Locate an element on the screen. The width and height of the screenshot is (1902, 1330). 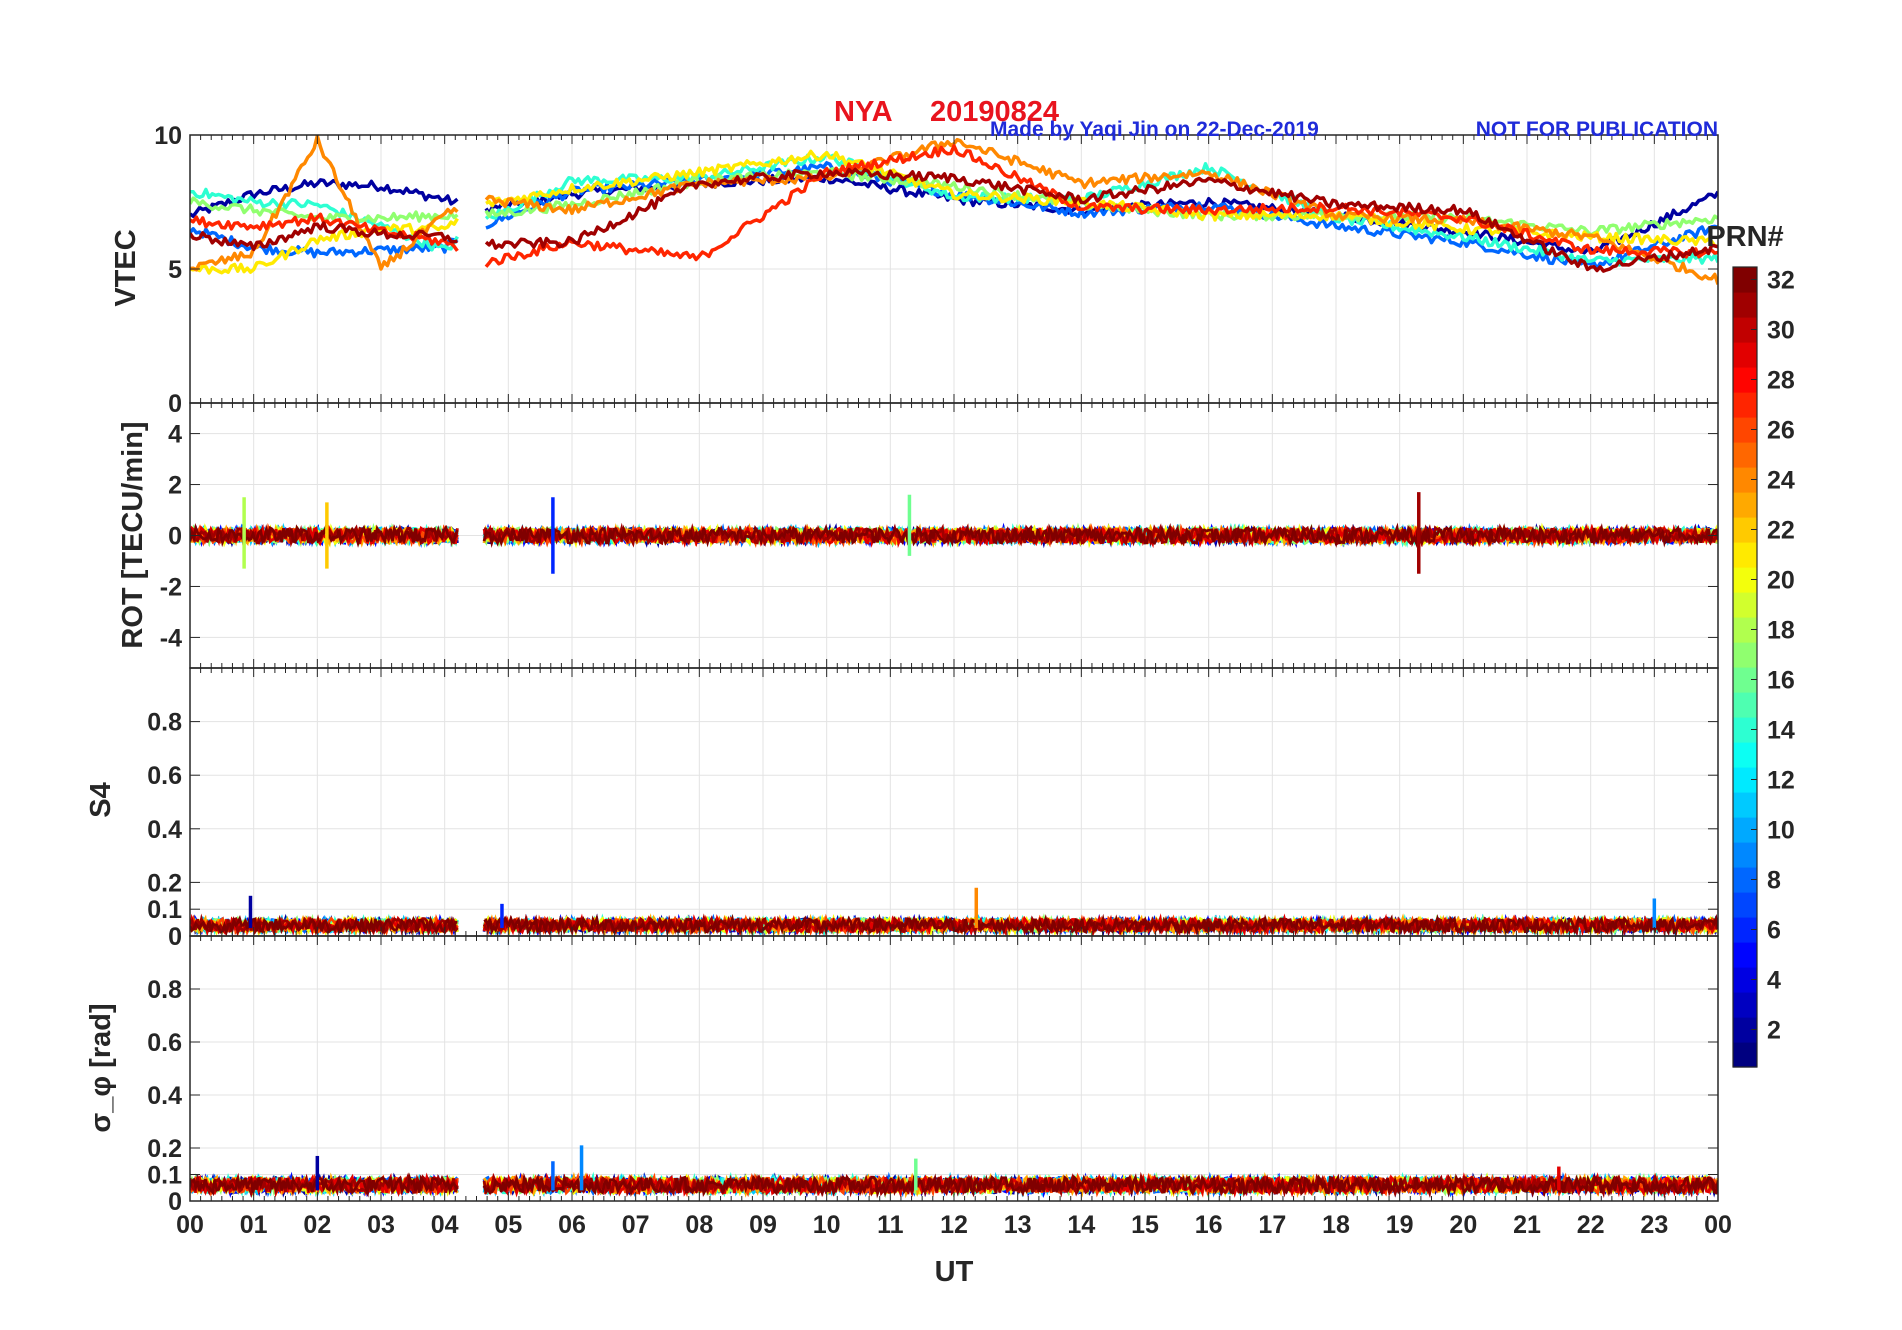
s4-ytick-label: 0.6 is located at coordinates (164, 776).